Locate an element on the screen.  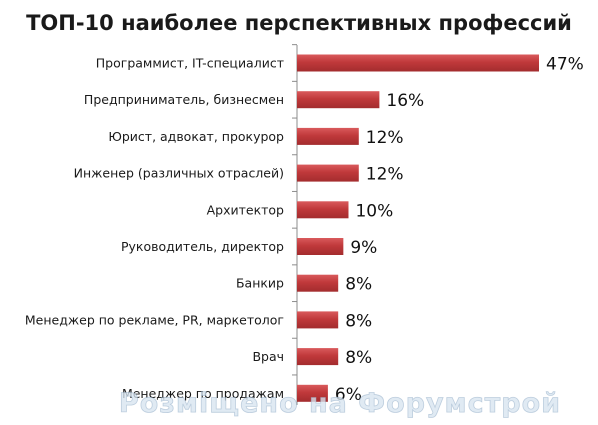
category-label: Инженер (различных отраслей) is located at coordinates (179, 173).